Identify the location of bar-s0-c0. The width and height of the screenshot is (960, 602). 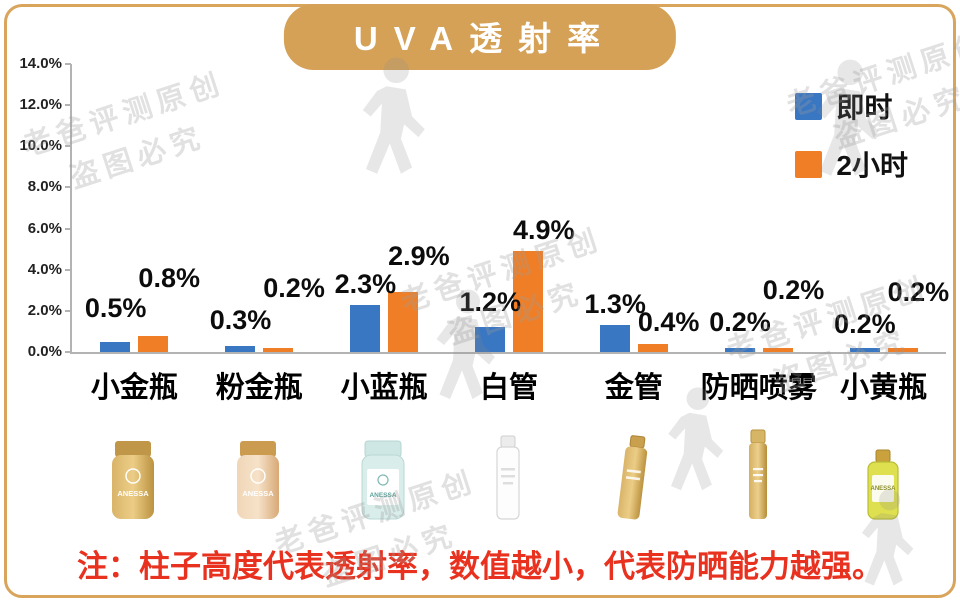
(115, 346).